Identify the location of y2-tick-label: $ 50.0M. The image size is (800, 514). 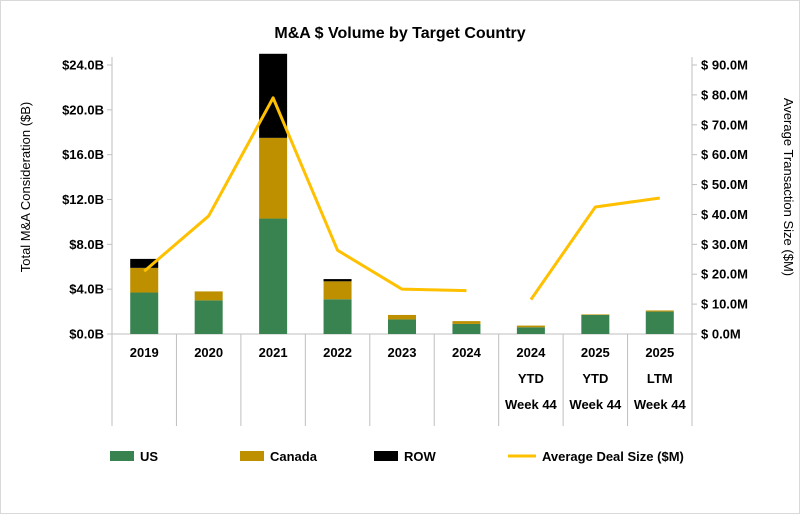
(724, 184).